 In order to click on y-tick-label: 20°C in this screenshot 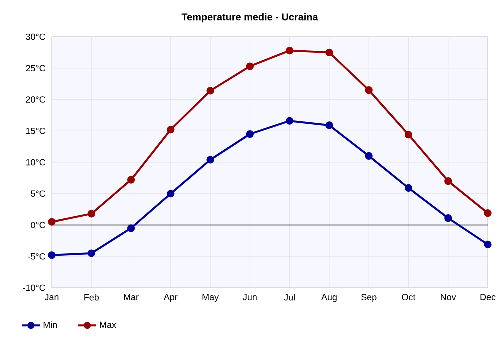, I will do `click(36, 99)`.